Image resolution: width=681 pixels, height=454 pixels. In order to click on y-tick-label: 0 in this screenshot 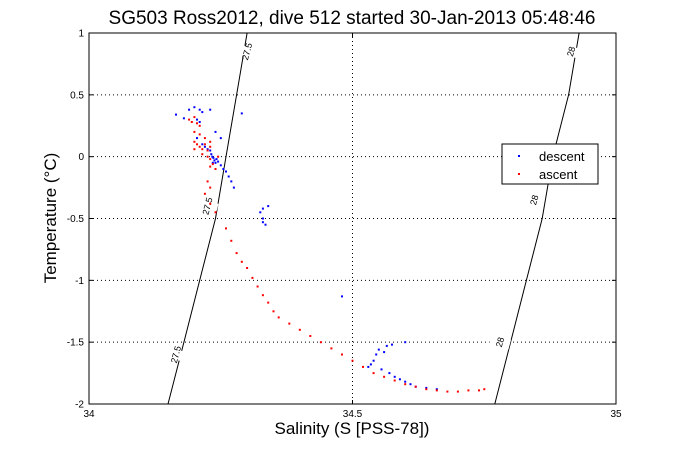, I will do `click(81, 157)`.